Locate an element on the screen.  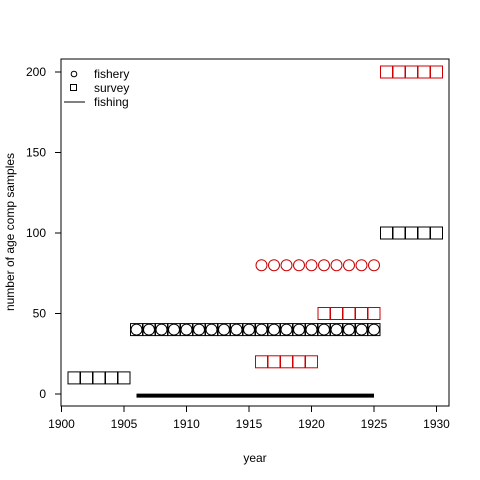
x-axis-title: year is located at coordinates (254, 458).